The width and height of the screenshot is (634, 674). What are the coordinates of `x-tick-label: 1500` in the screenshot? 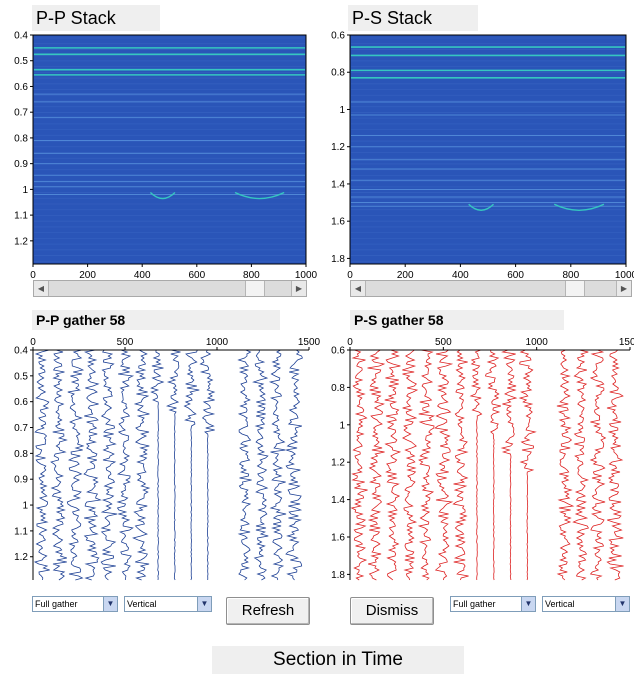 It's located at (626, 342).